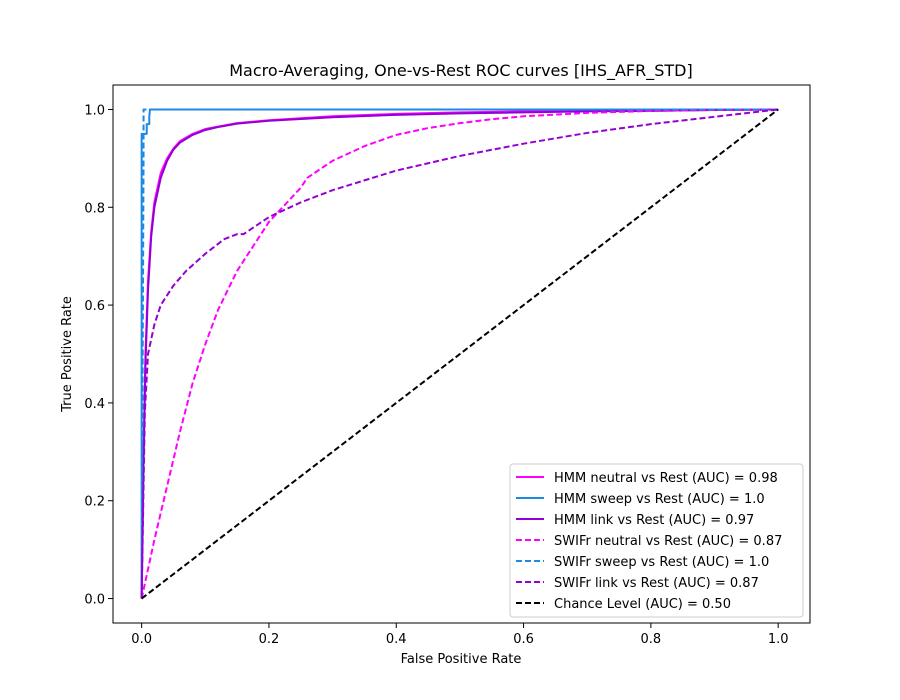 This screenshot has height=700, width=900. What do you see at coordinates (396, 639) in the screenshot?
I see `x-tick-label: 0.4` at bounding box center [396, 639].